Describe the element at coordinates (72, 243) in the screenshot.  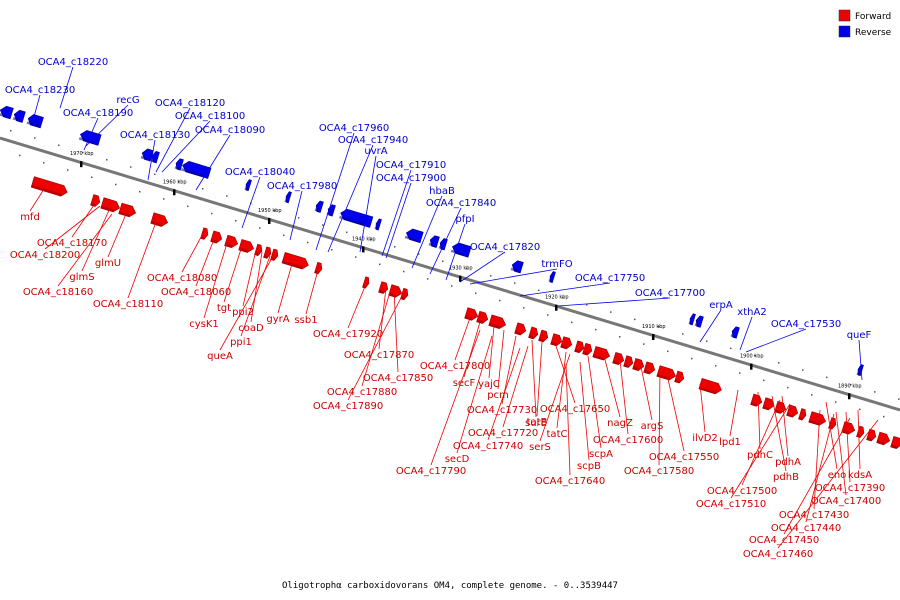
I see `gene-label-text: OCA4_c18170` at that location.